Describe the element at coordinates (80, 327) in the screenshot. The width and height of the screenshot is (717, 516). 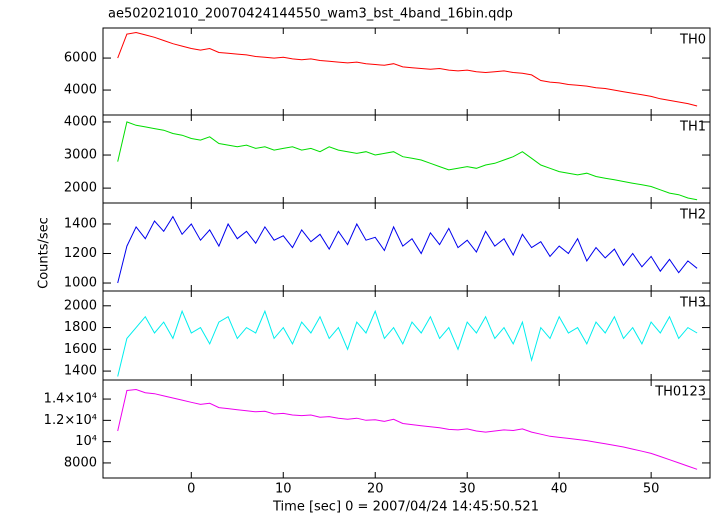
I see `y-tick-label: 1800` at that location.